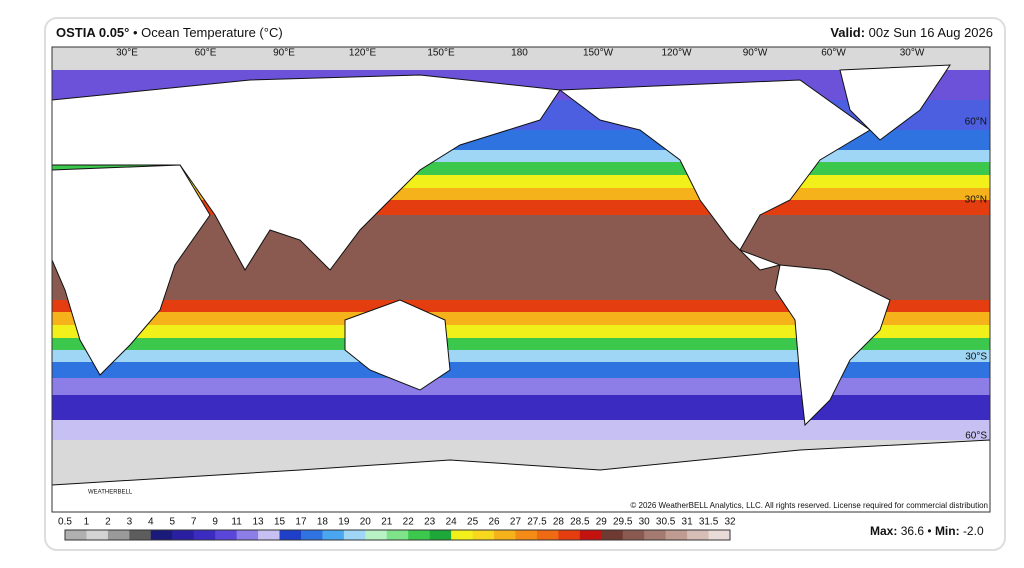  What do you see at coordinates (65, 522) in the screenshot?
I see `colorbar-label: 0.5` at bounding box center [65, 522].